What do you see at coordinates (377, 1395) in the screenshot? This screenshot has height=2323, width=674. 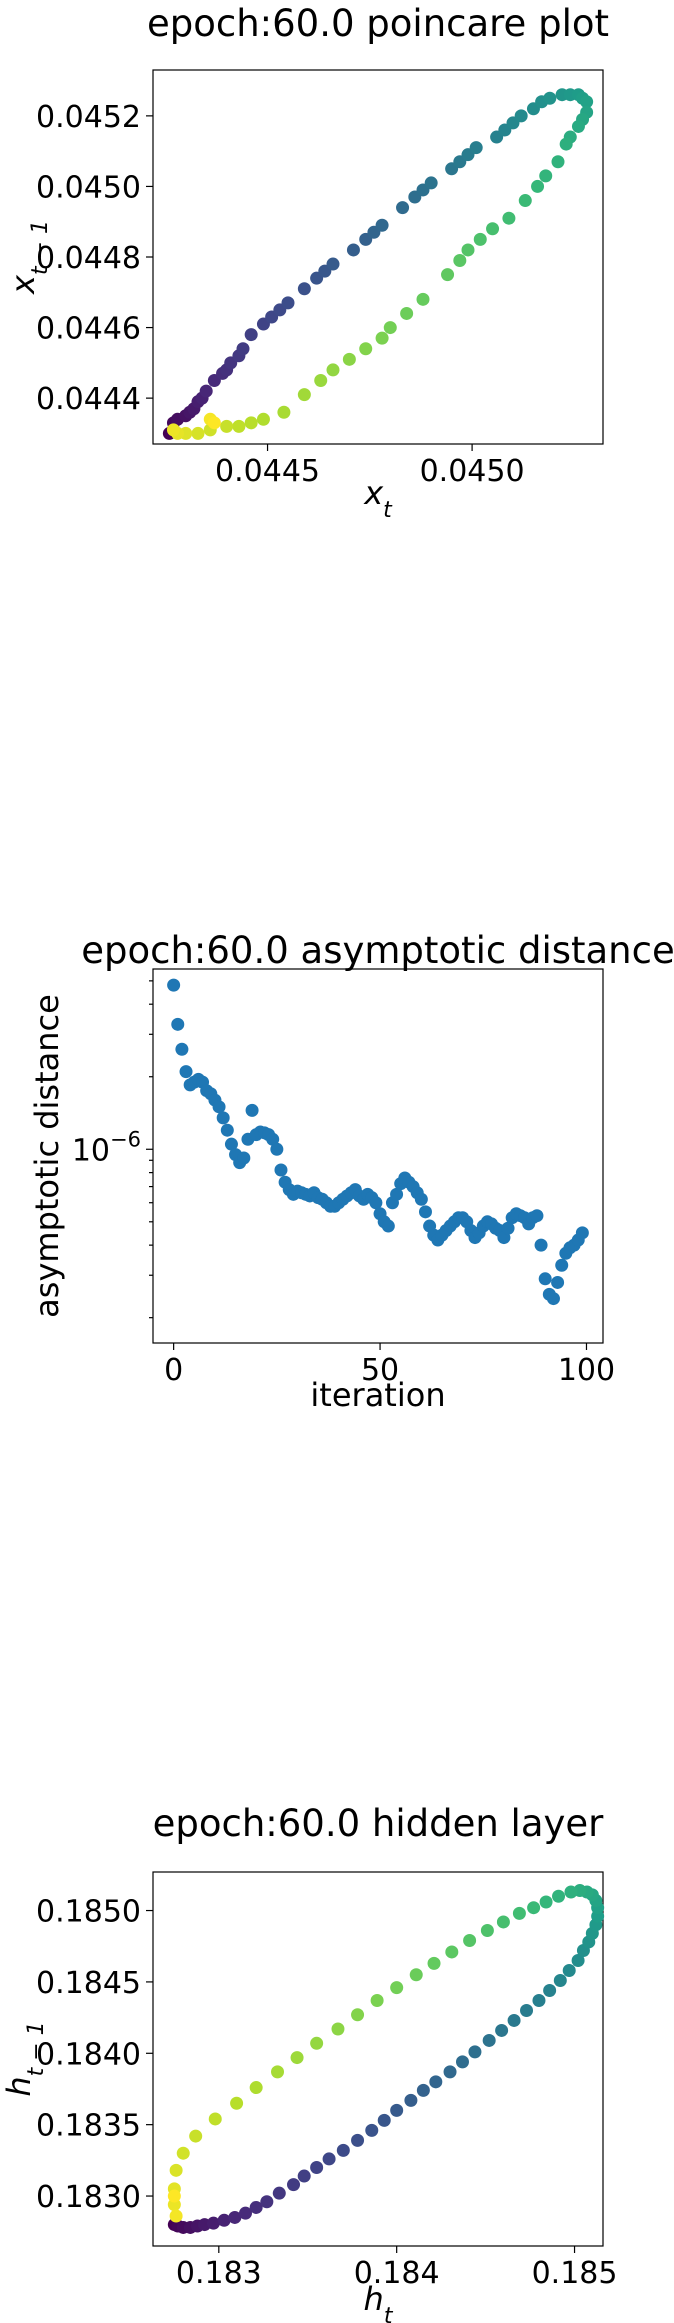 I see `x-axis-label: iteration` at bounding box center [377, 1395].